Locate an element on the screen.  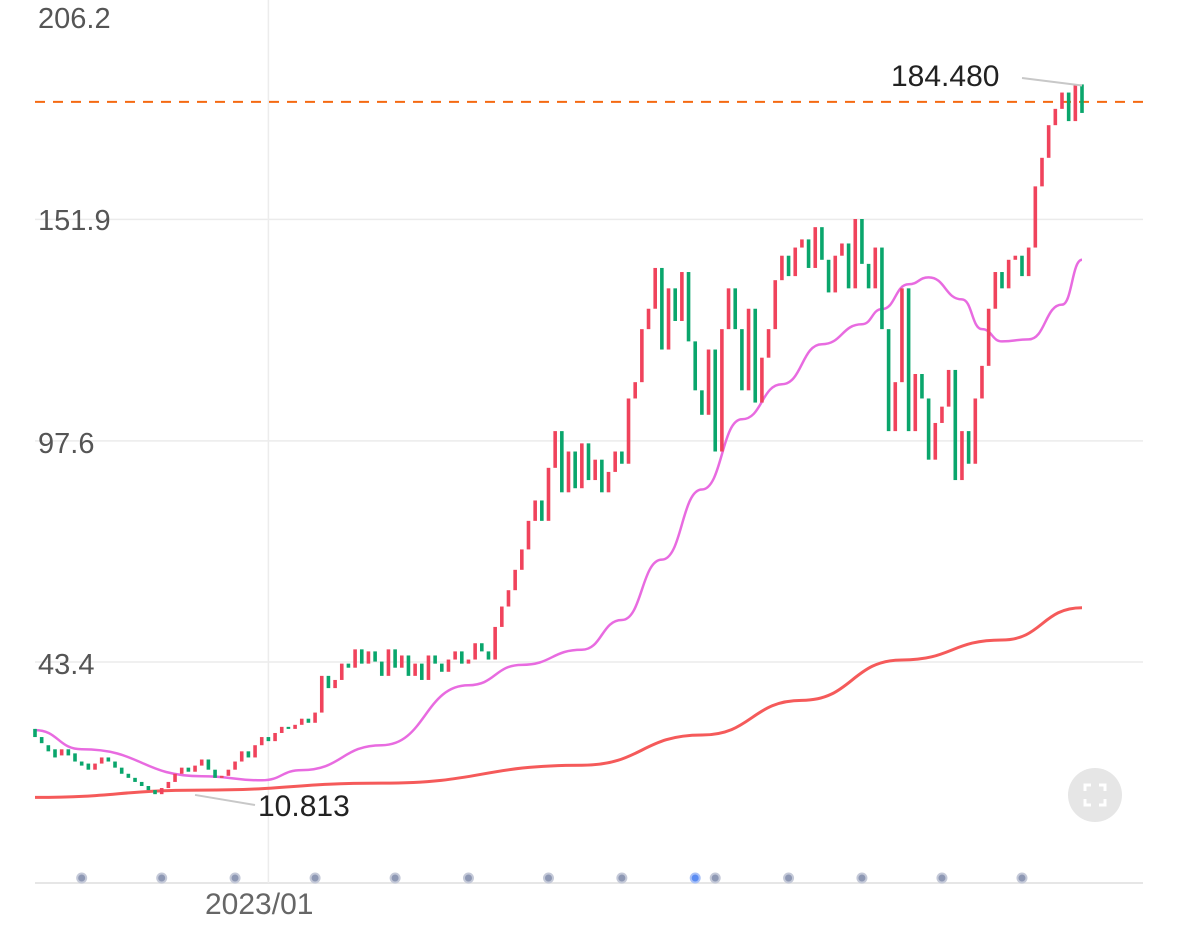
y-tick-label: 151.9 is located at coordinates (74, 221).